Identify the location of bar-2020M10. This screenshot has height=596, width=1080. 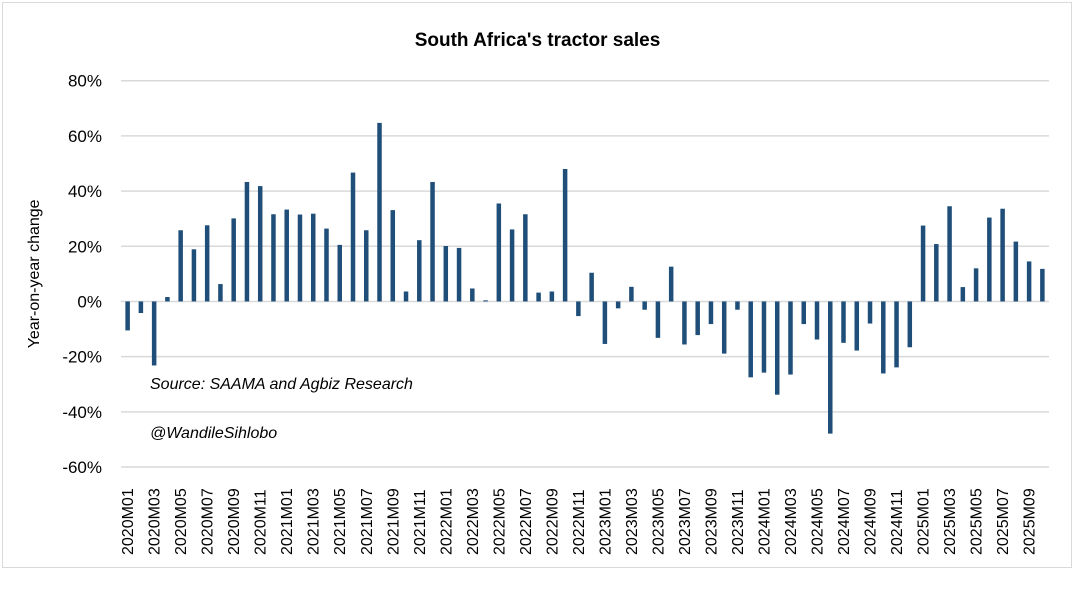
(247, 241).